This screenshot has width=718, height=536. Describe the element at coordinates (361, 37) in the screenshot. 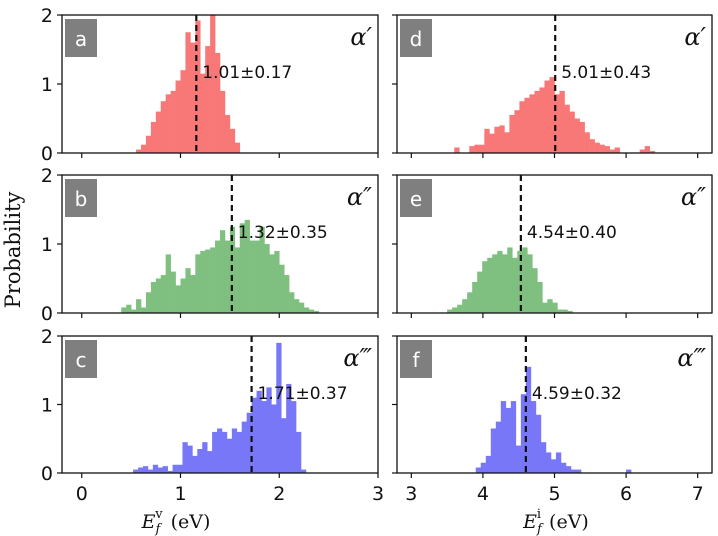

I see `phase-label-a: α′` at that location.